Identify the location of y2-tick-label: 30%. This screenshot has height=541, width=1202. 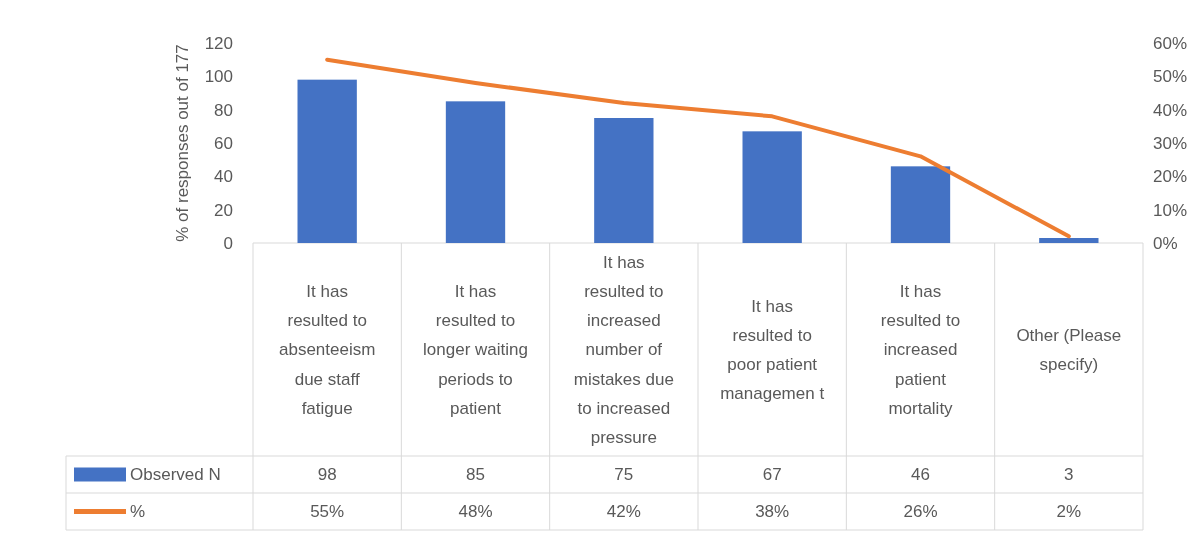
(1170, 143).